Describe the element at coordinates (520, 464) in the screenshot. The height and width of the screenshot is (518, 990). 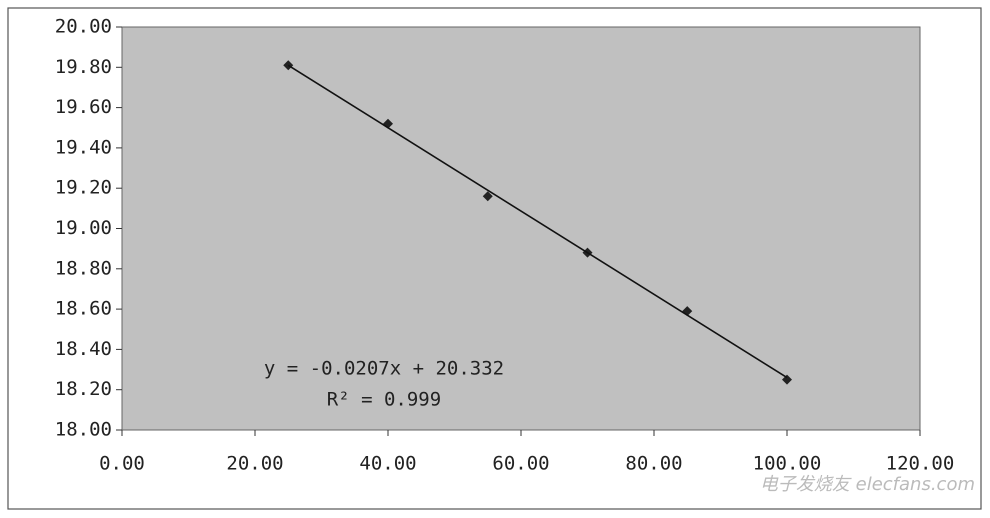
I see `x-tick-label: 60.00` at that location.